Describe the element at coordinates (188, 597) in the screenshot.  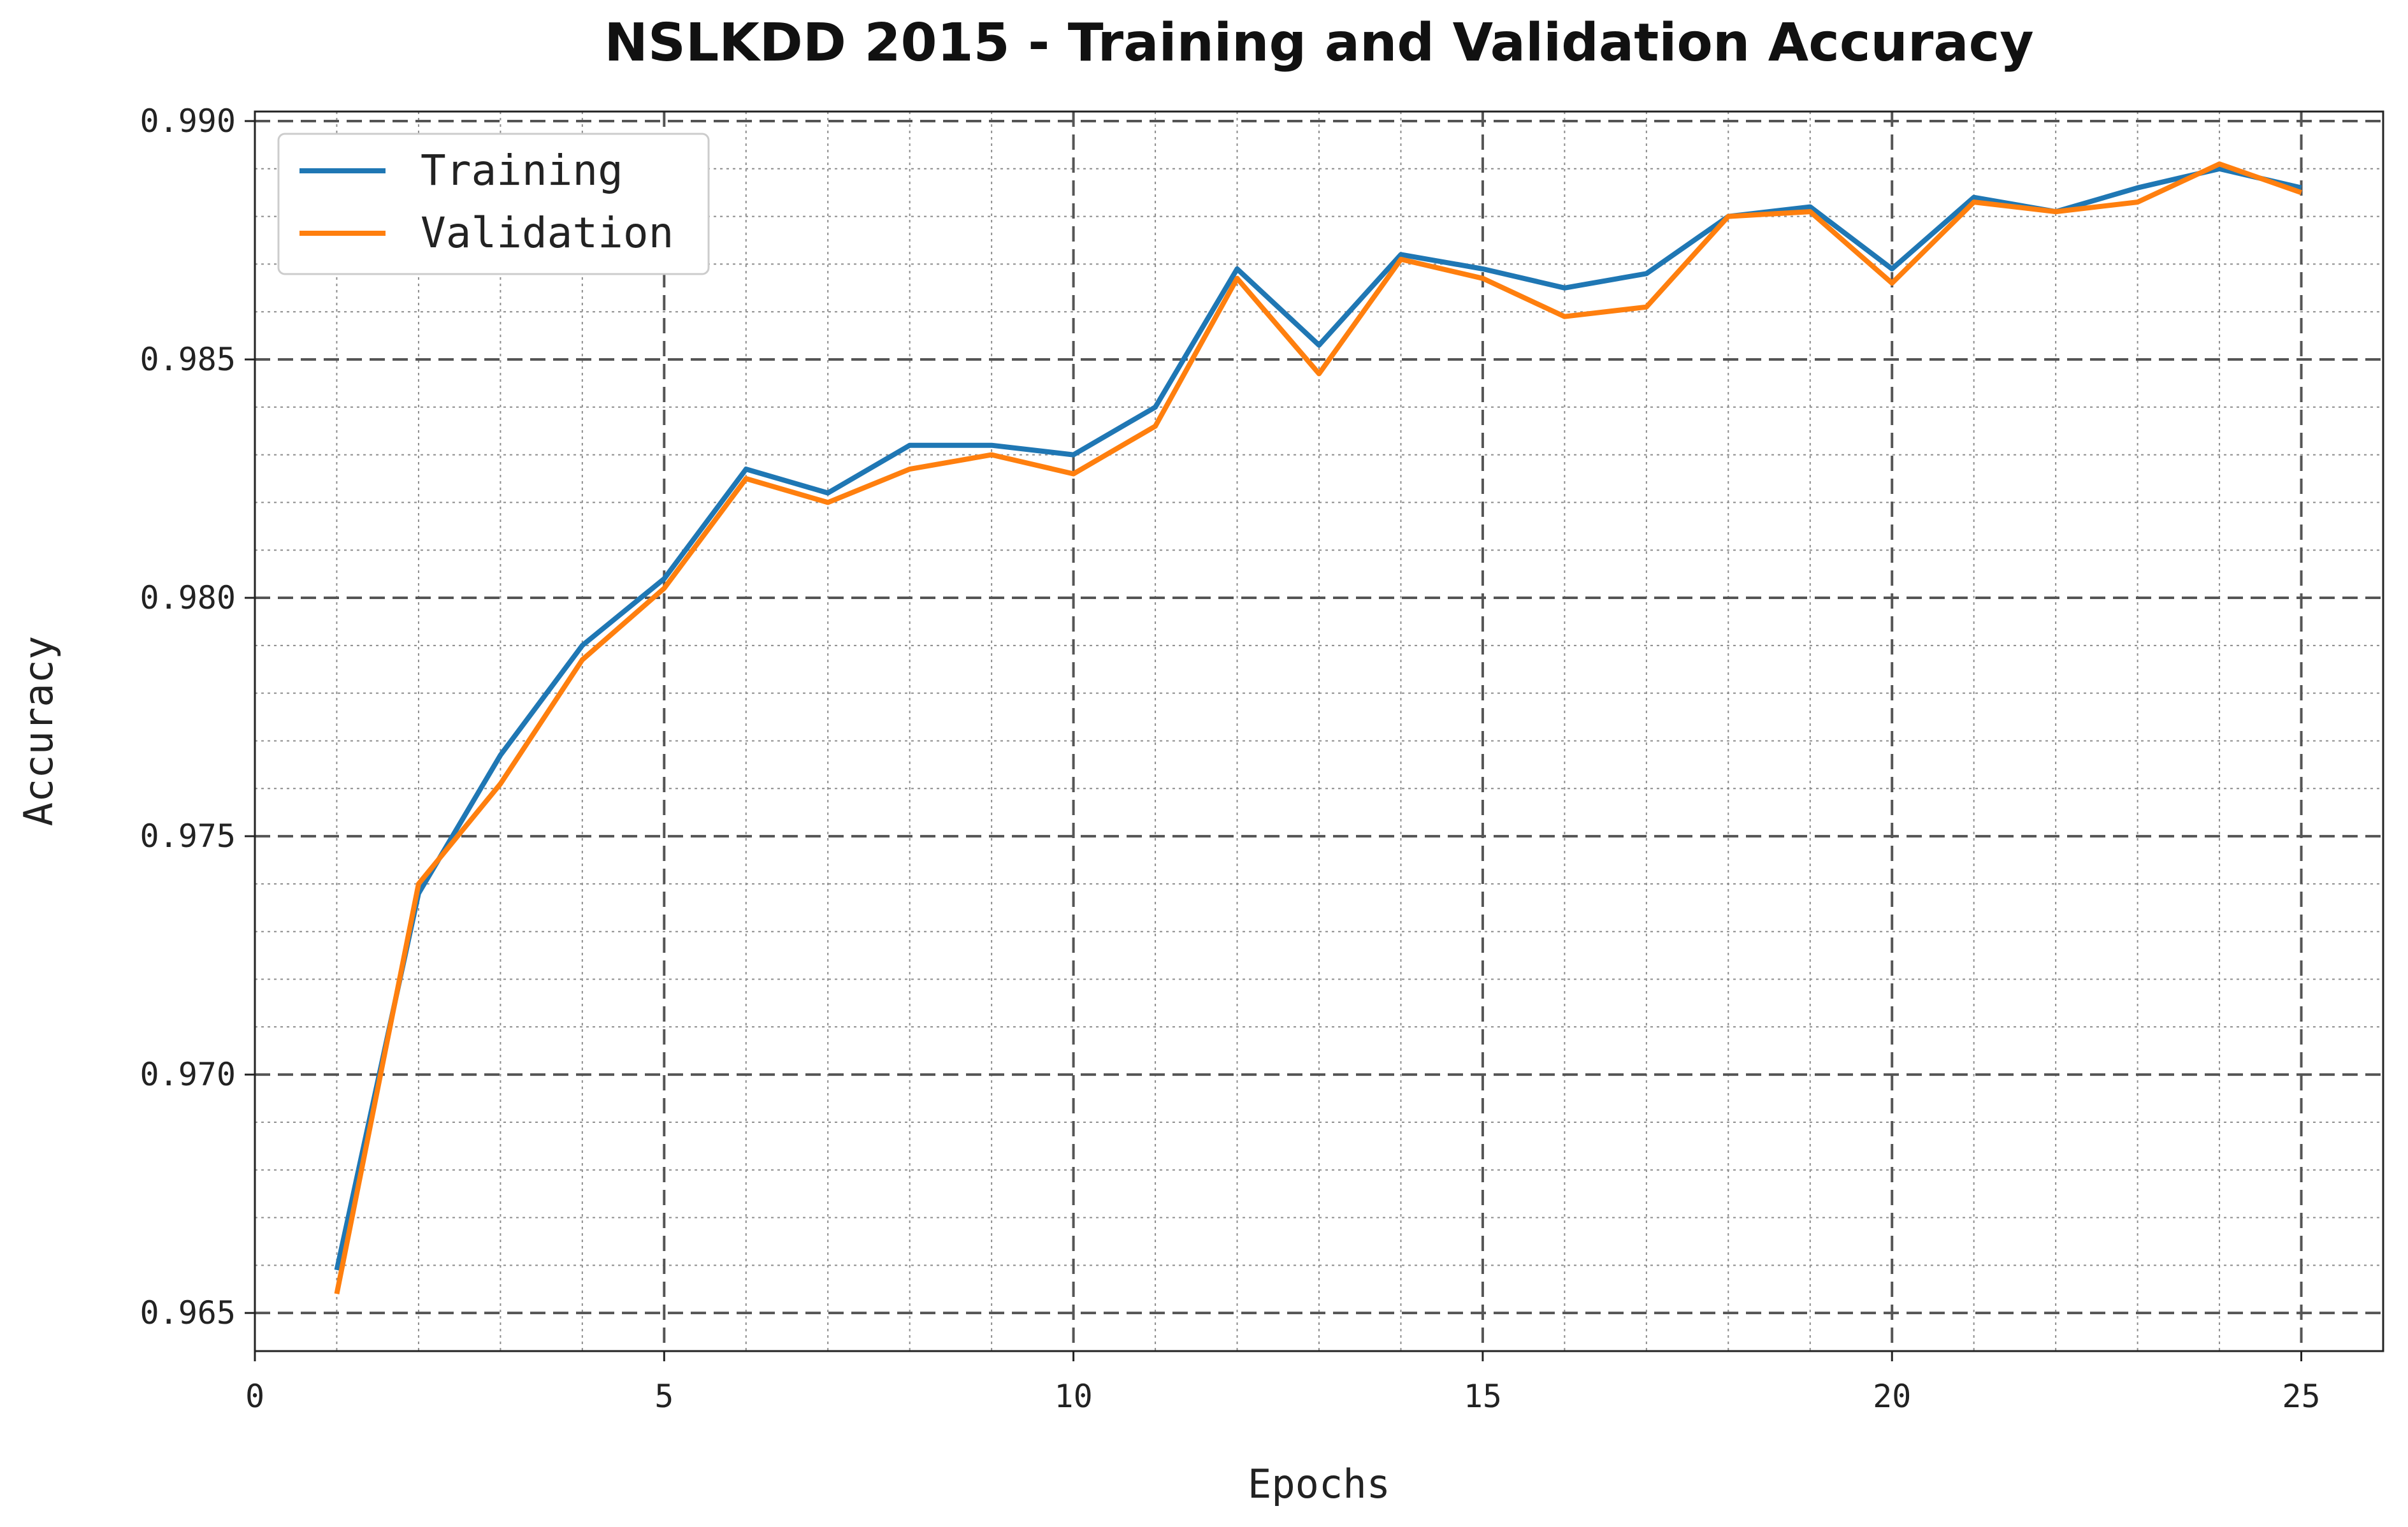
I see `y-tick-label: 0.980` at that location.